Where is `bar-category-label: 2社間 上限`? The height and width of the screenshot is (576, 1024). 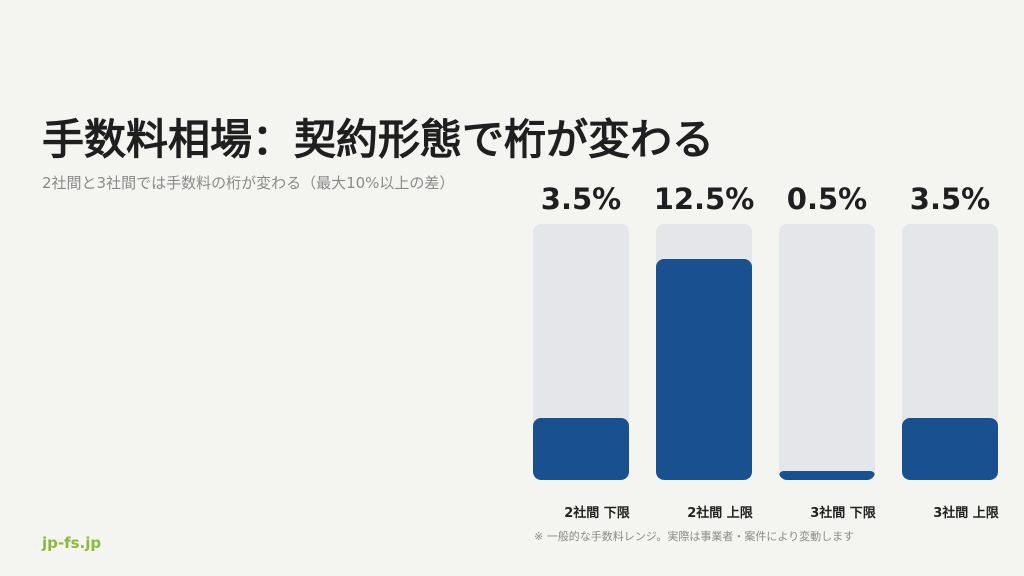
bar-category-label: 2社間 上限 is located at coordinates (720, 513).